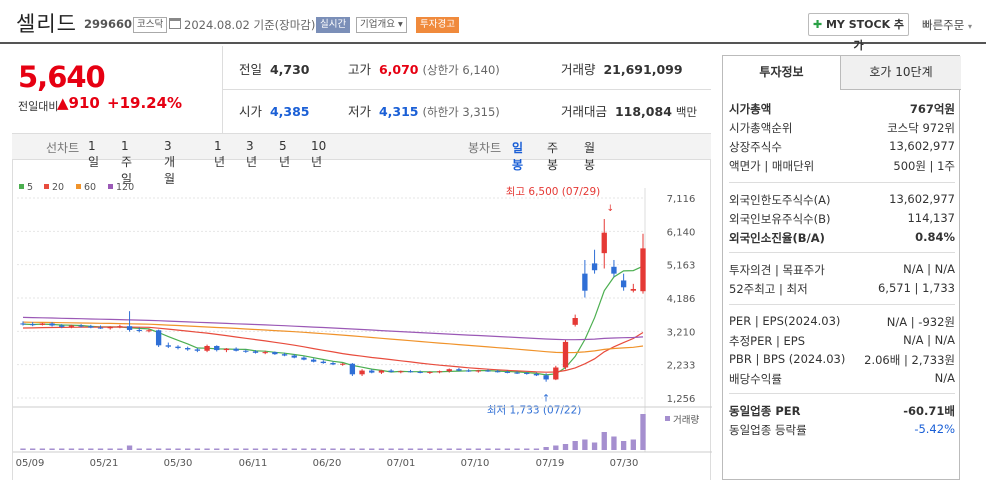  What do you see at coordinates (842, 129) in the screenshot?
I see `invest-row: 시가총액순위 코스닥 972위` at bounding box center [842, 129].